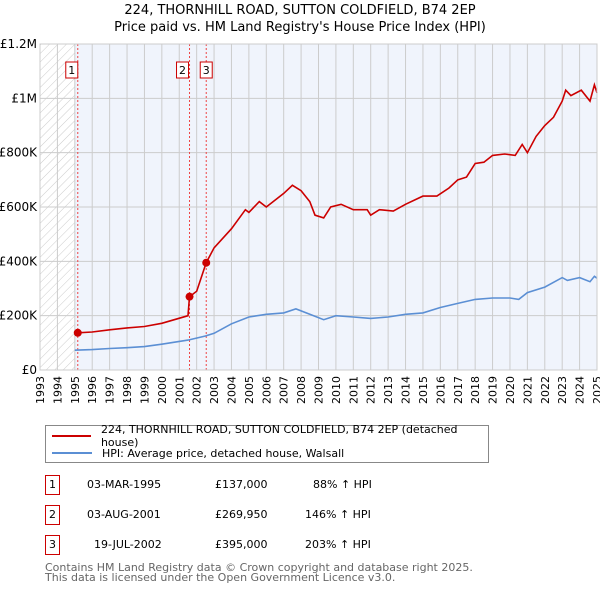 This screenshot has width=600, height=590. Describe the element at coordinates (336, 313) in the screenshot. I see `series-line-hpi` at that location.